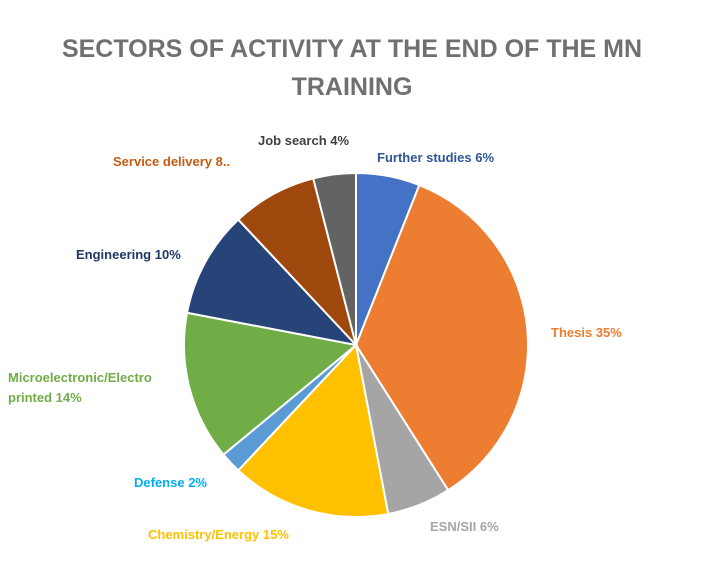  Describe the element at coordinates (464, 526) in the screenshot. I see `data-label: ESN/SII 6%` at that location.